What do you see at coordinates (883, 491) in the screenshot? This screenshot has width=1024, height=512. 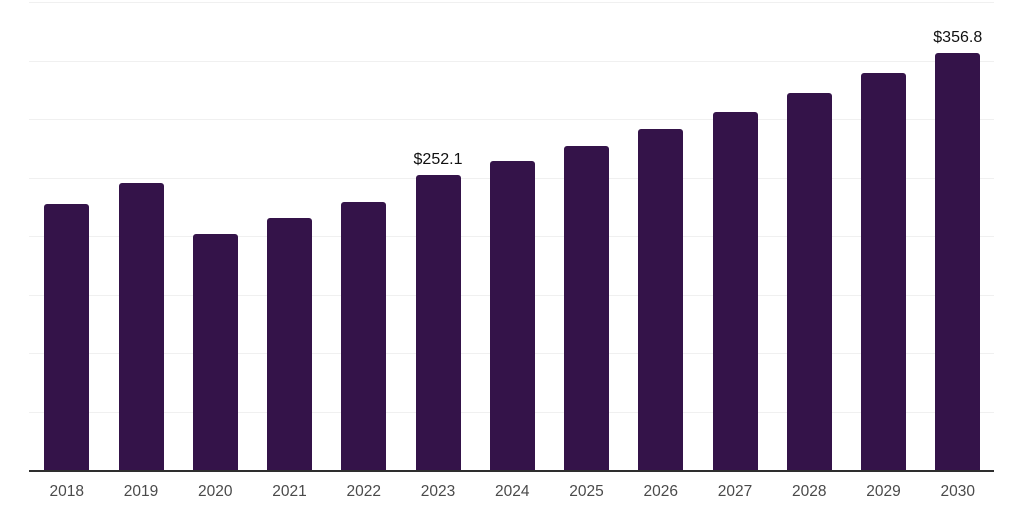 I see `x-tick-2029: 2029` at bounding box center [883, 491].